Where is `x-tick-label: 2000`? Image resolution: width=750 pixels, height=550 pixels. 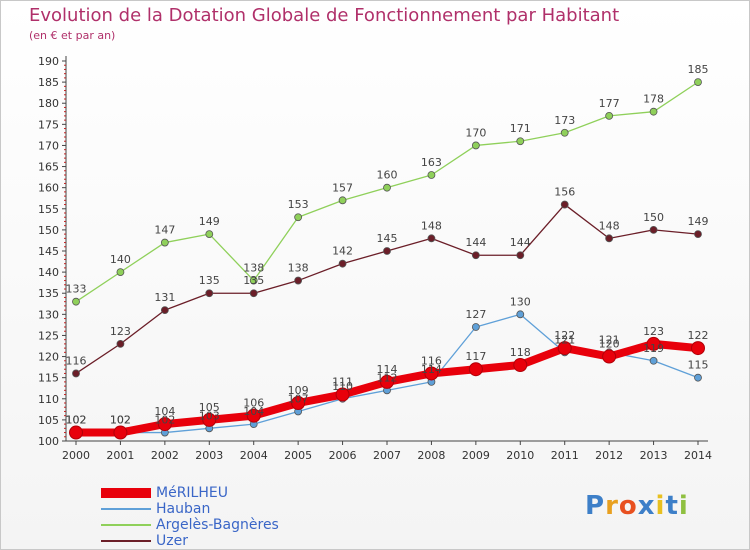
x-tick-label: 2000 is located at coordinates (76, 455).